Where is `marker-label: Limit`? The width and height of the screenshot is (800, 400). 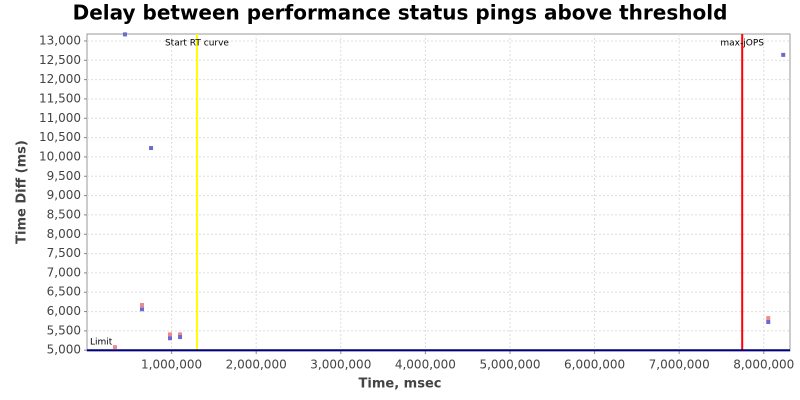 marker-label: Limit is located at coordinates (101, 343).